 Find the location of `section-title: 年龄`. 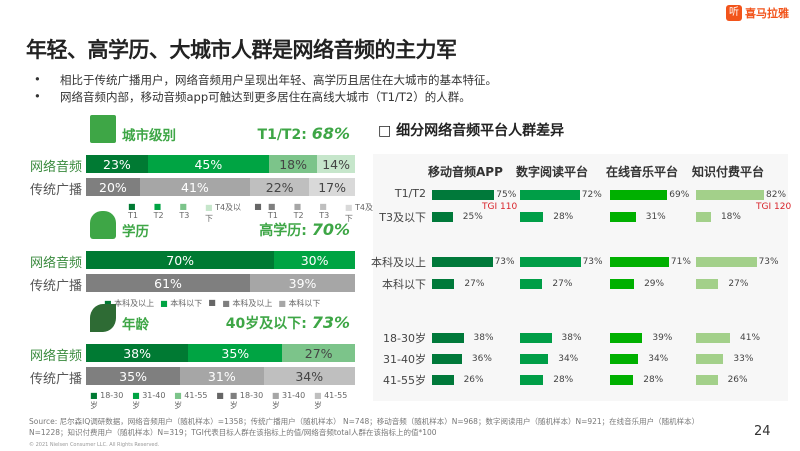

section-title: 年龄 is located at coordinates (135, 325).